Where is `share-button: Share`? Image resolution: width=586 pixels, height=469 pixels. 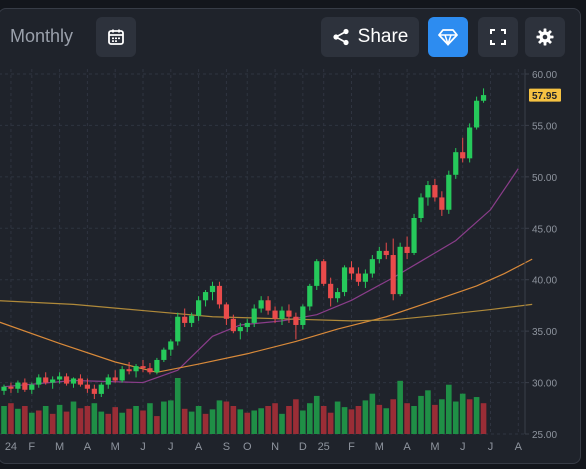 share-button: Share is located at coordinates (370, 37).